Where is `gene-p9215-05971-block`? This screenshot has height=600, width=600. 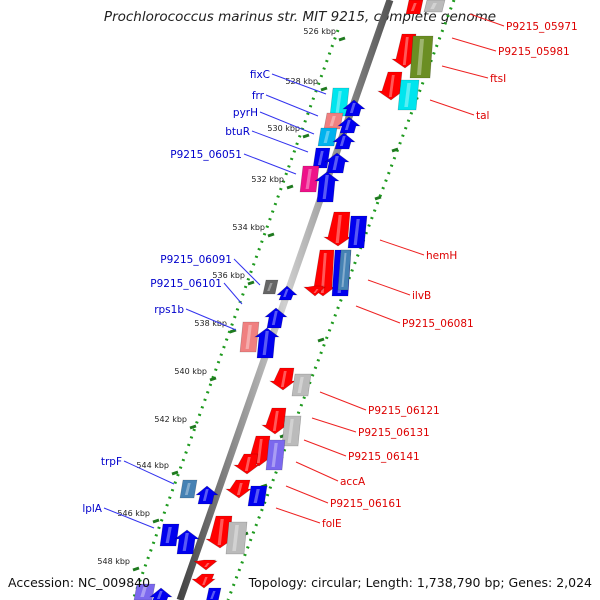 gene-p9215-05971-block is located at coordinates (414, 7).